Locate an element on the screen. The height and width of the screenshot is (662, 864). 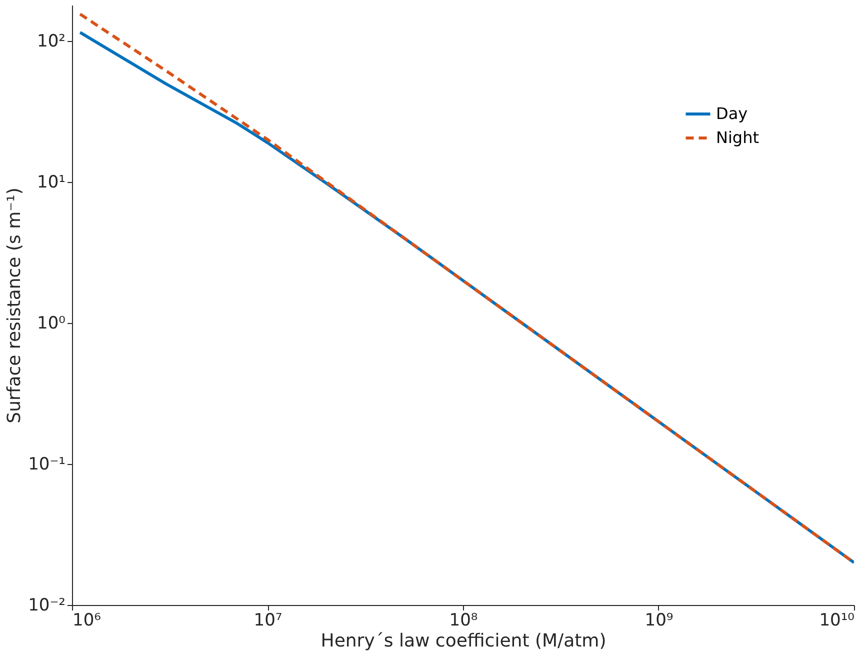
y-axis-title: Surface resistance (s m⁻¹) is located at coordinates (15, 306).